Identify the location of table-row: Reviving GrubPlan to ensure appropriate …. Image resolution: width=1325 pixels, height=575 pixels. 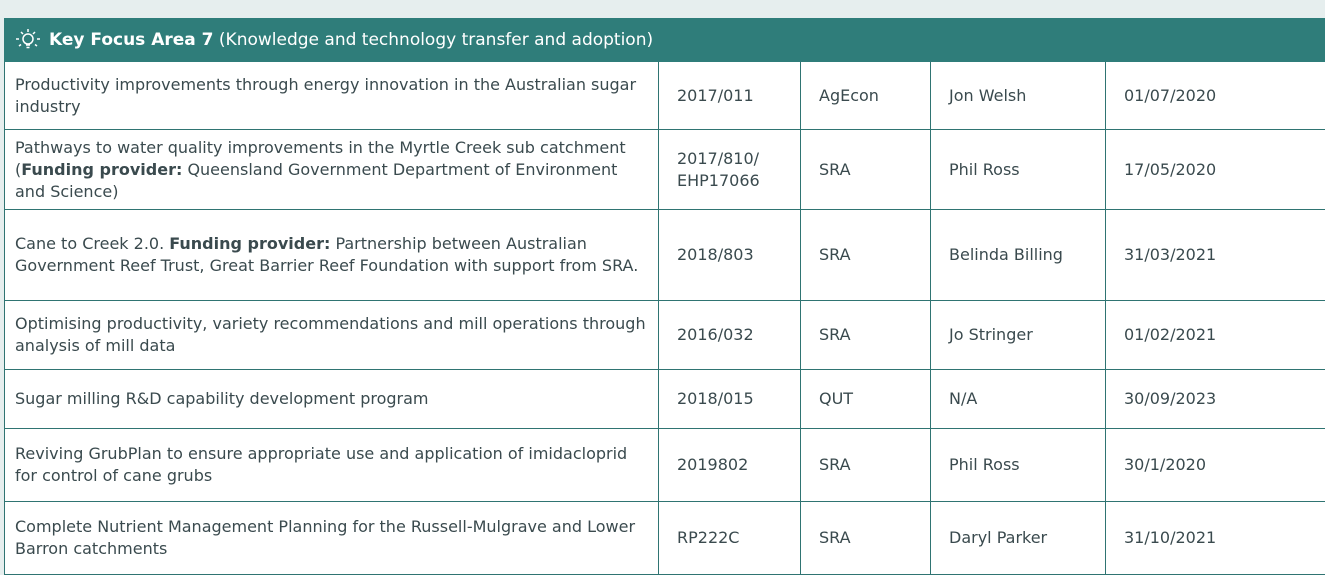
(665, 465).